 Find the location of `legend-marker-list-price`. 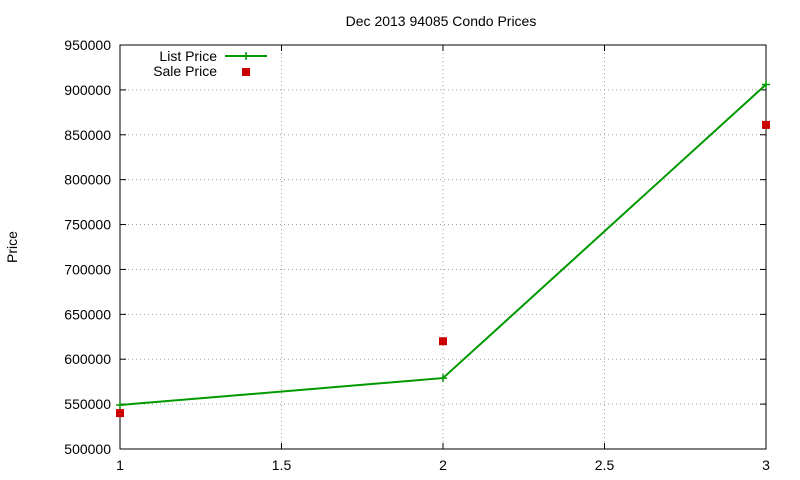

legend-marker-list-price is located at coordinates (246, 56).